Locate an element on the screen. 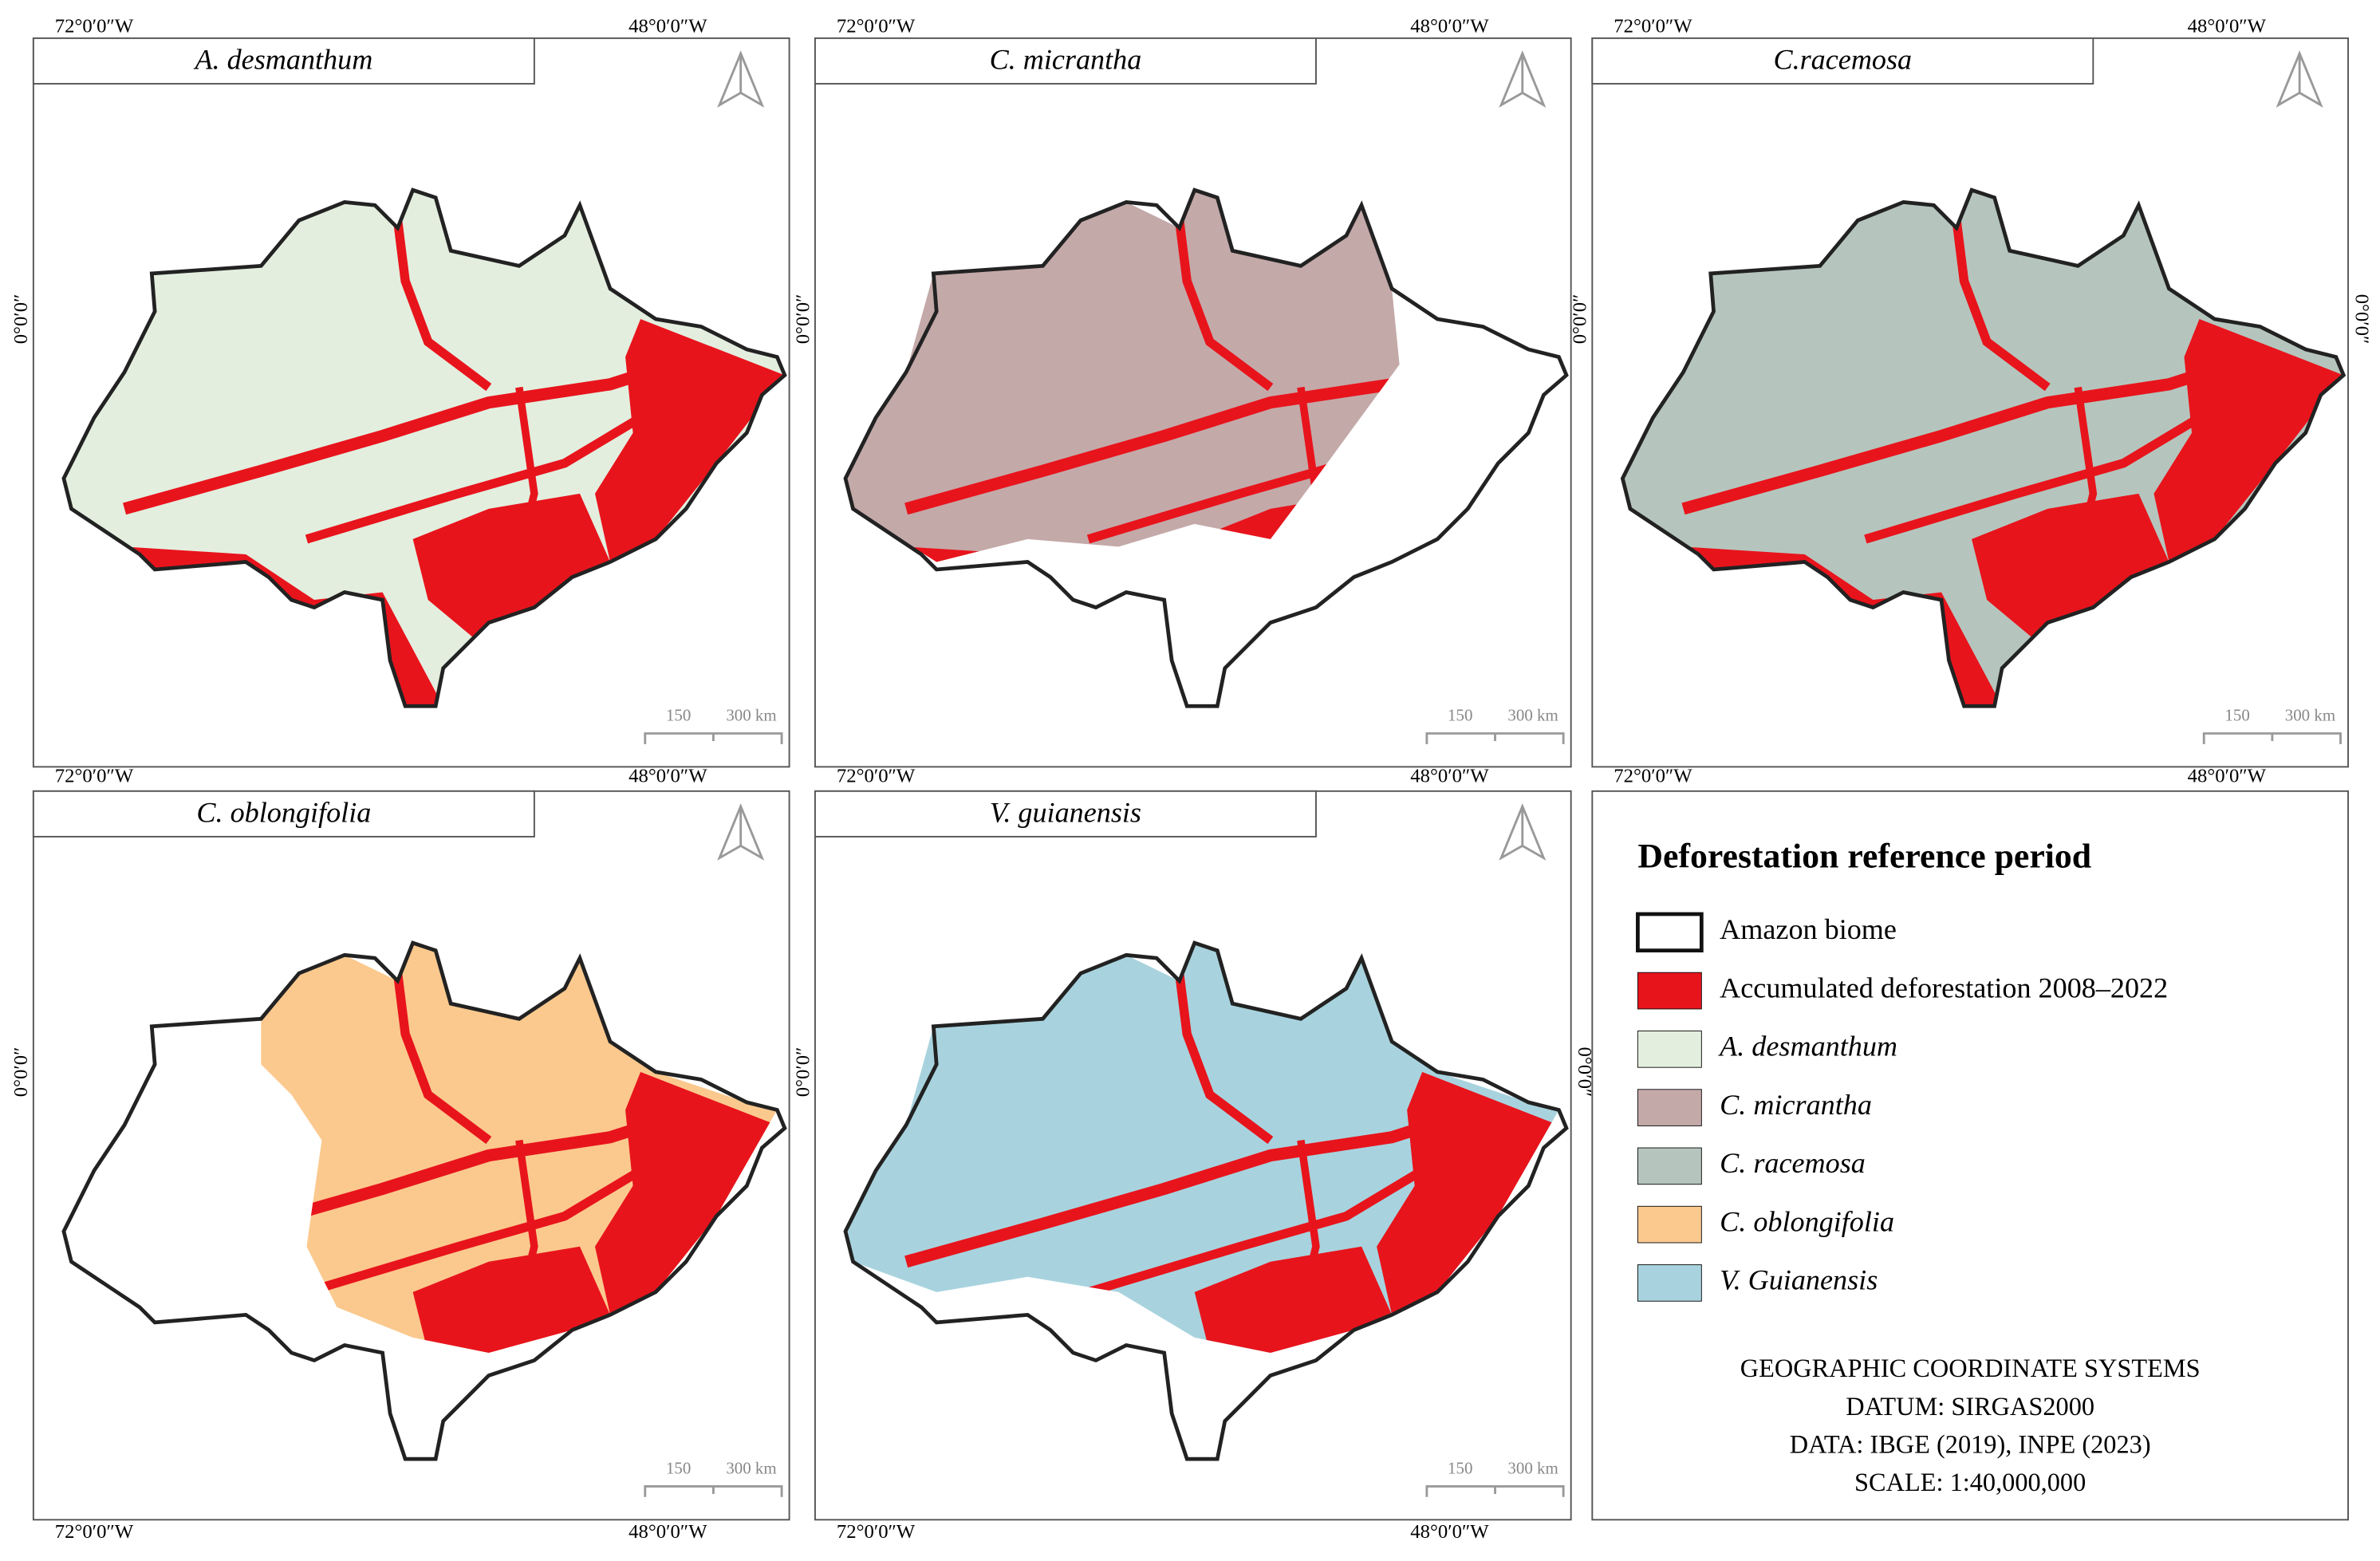 This screenshot has height=1561, width=2380. legend-footer: GEOGRAPHIC COORDINATE SYSTEMS is located at coordinates (1970, 1368).